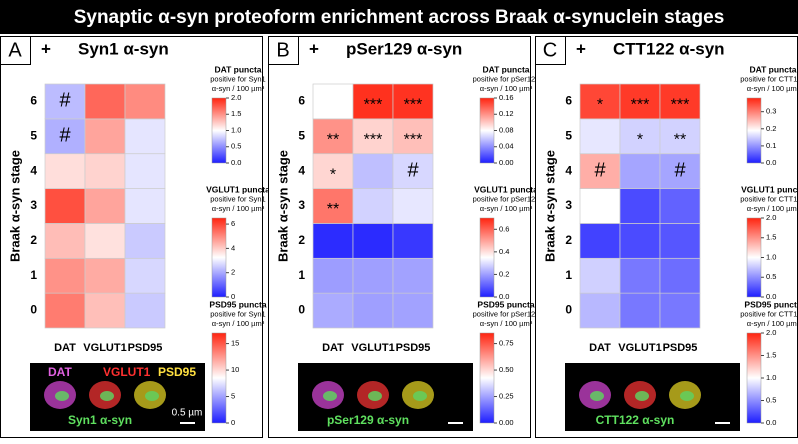 The image size is (798, 444). Describe the element at coordinates (404, 48) in the screenshot. I see `panel-title: pSer129 α-syn` at that location.